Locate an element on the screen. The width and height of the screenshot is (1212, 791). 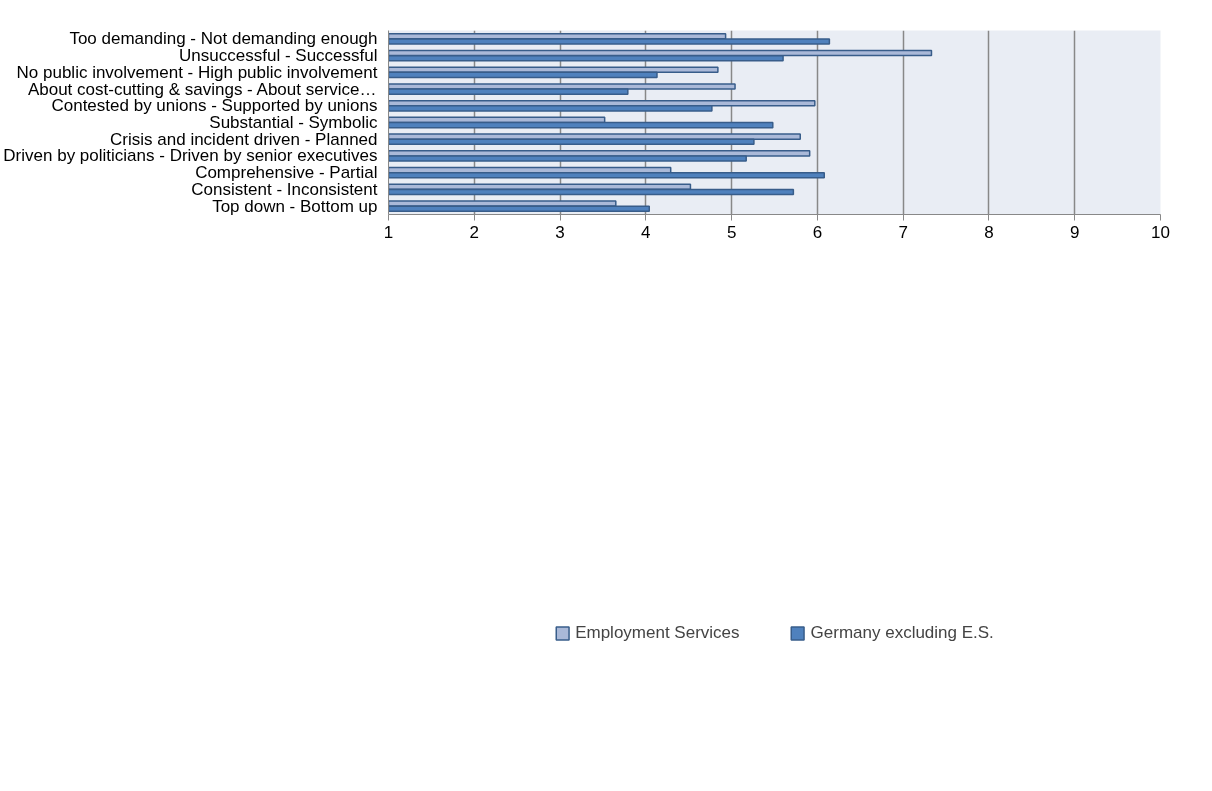
y-tick-label: Too demanding - Not demanding enough is located at coordinates (223, 39).